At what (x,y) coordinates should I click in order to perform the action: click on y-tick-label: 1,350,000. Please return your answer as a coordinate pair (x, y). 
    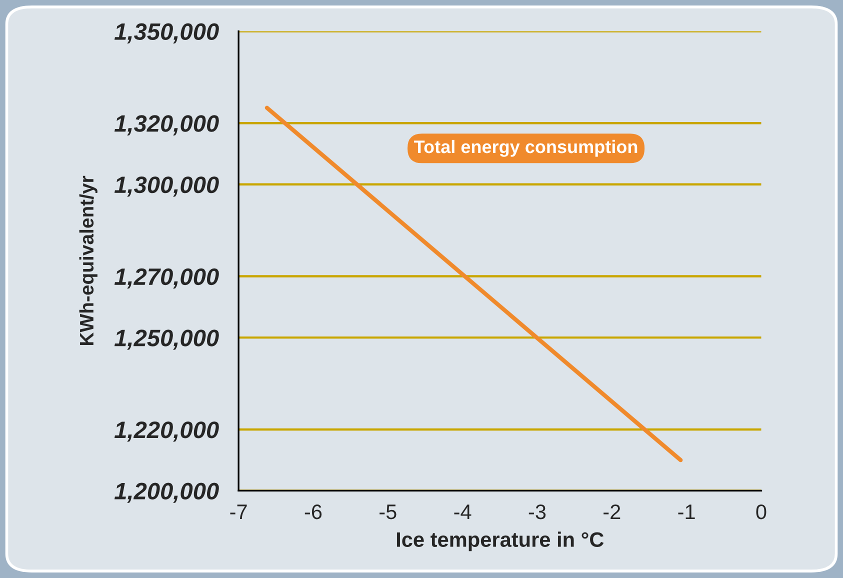
    Looking at the image, I should click on (166, 33).